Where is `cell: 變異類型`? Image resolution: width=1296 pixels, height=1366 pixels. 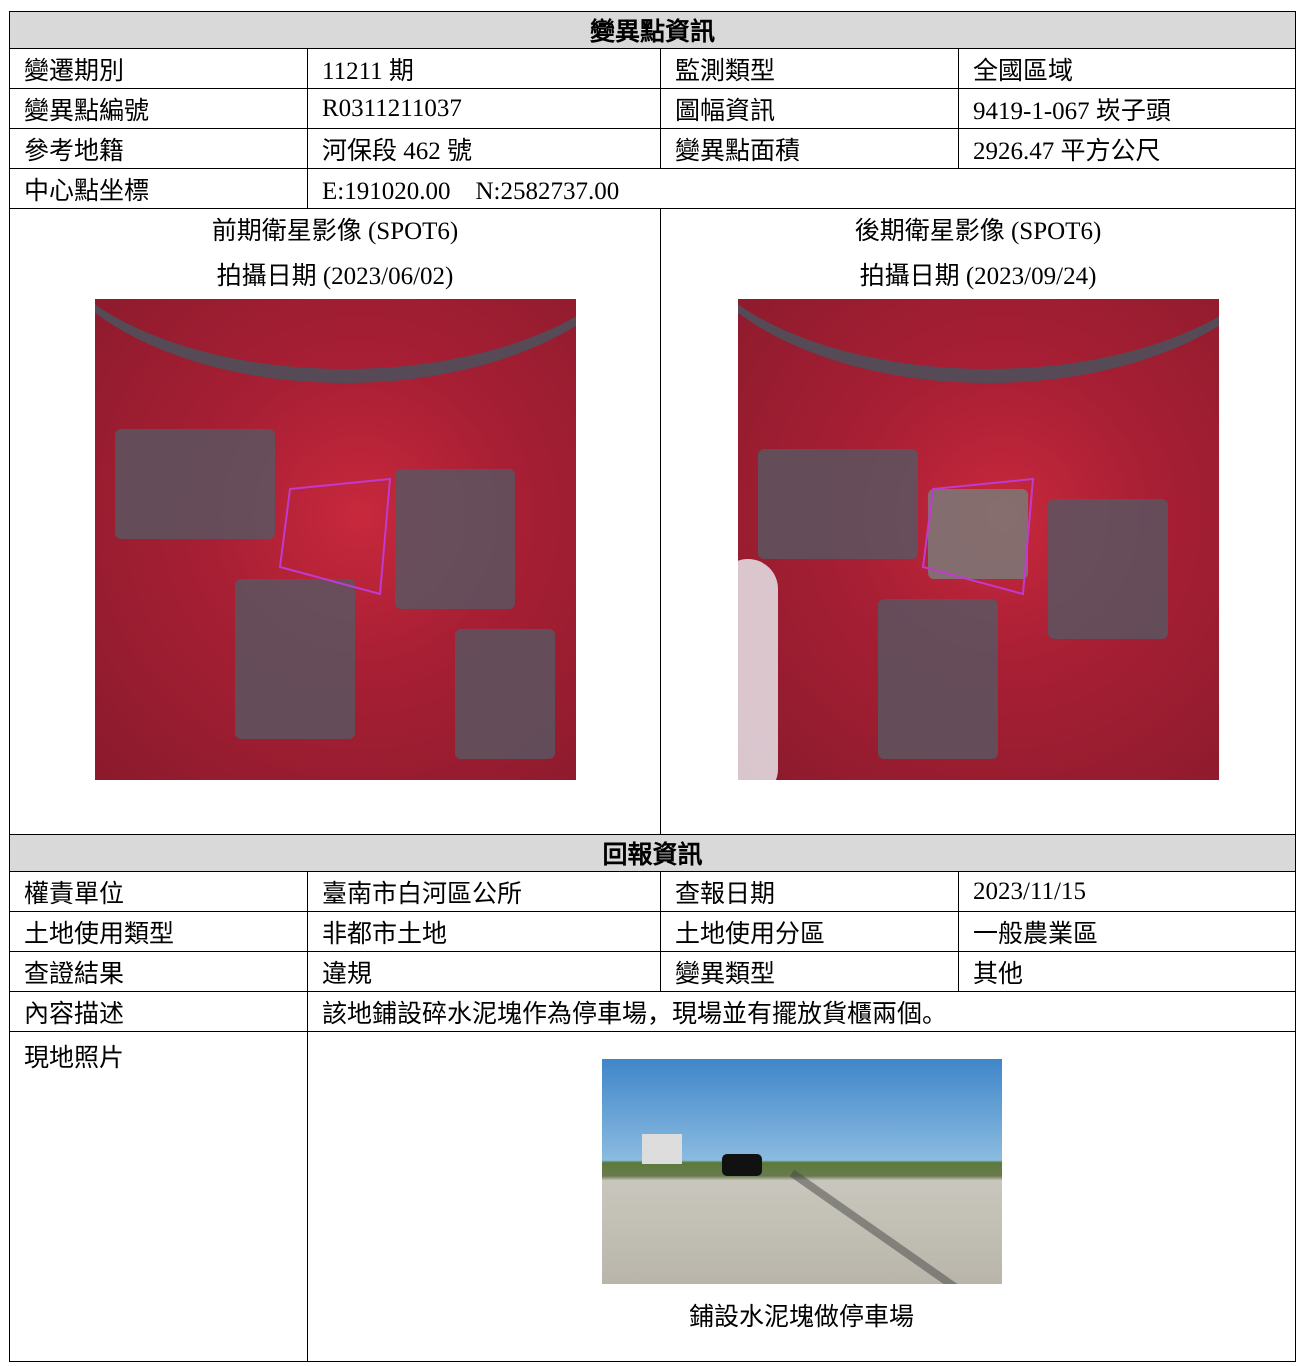 cell: 變異類型 is located at coordinates (809, 971).